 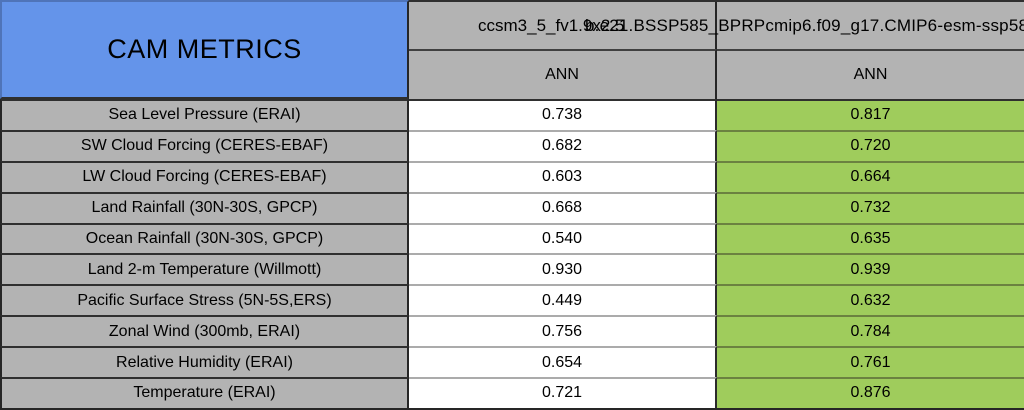 I want to click on metric-name-cell-text: Pacific Surface Stress (5N-5S,ERS), so click(x=204, y=300).